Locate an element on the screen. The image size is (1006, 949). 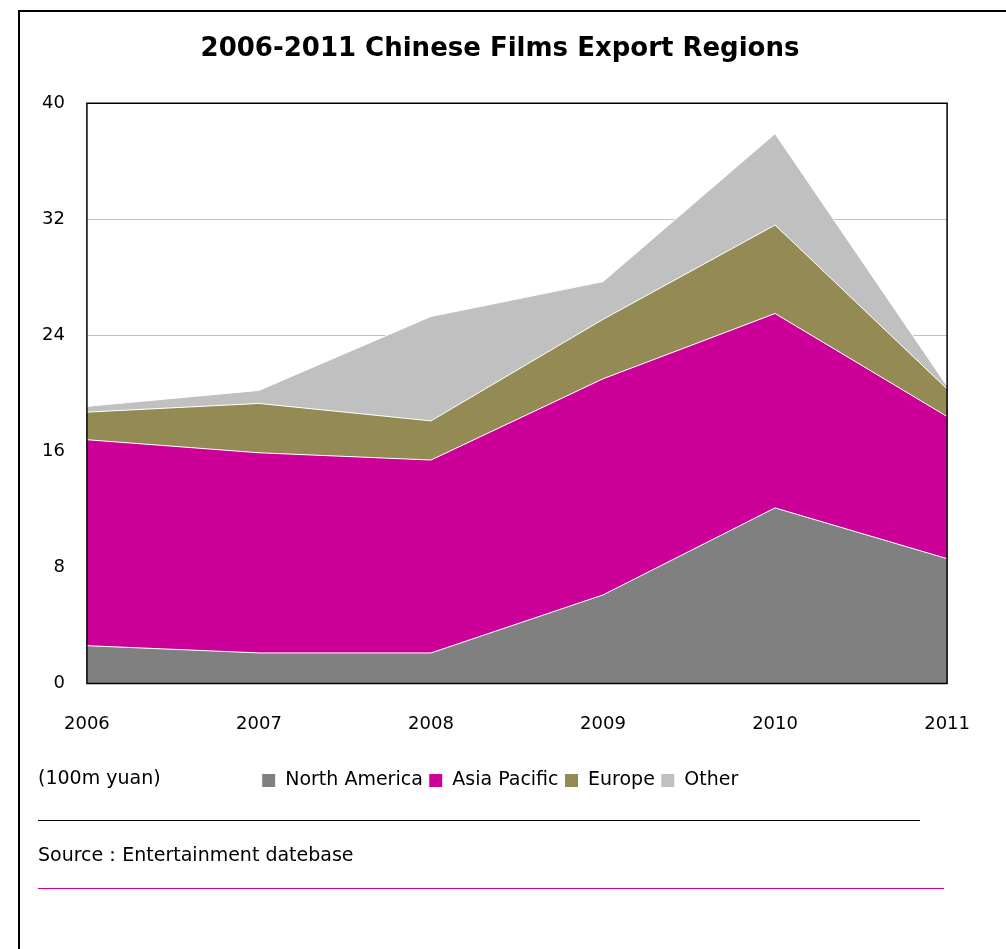
y-tick-label: 16 is located at coordinates (53, 449).